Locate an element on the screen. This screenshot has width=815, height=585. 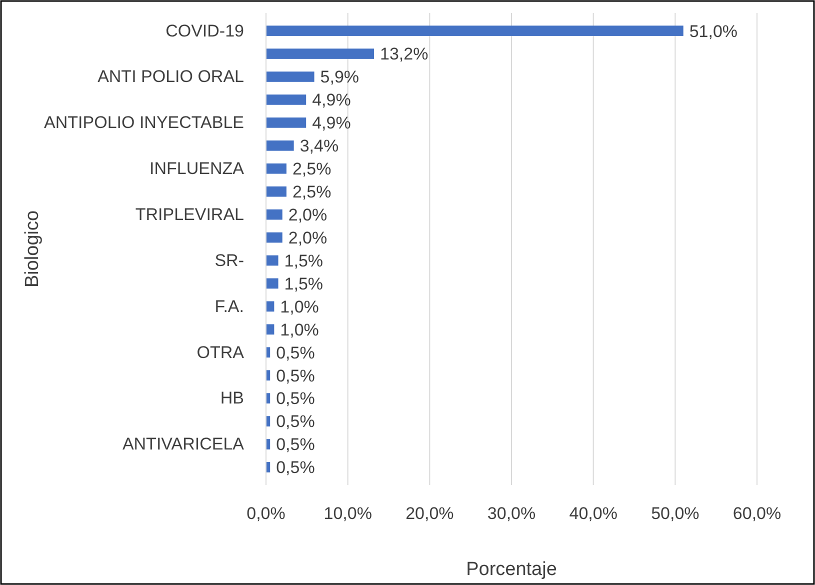
y-tick-label: INFLUENZA is located at coordinates (197, 168).